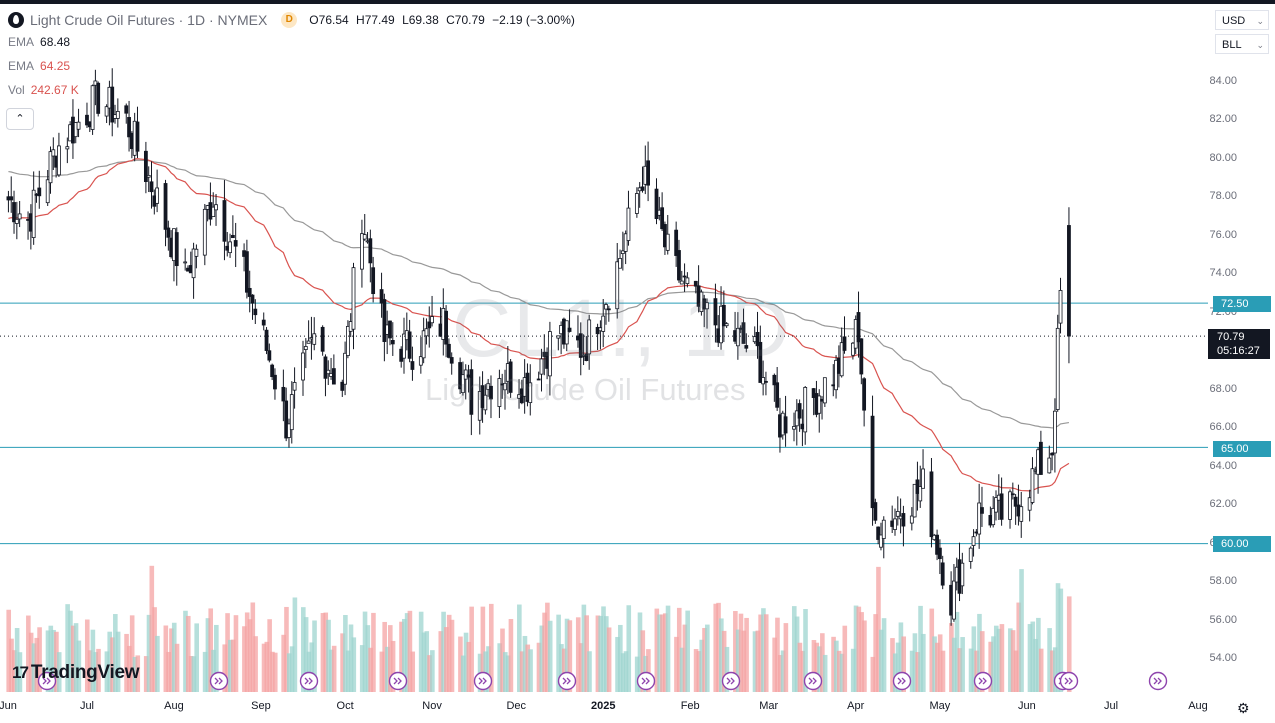 This screenshot has width=1275, height=723. What do you see at coordinates (603, 706) in the screenshot?
I see `time-tick-label: 2025` at bounding box center [603, 706].